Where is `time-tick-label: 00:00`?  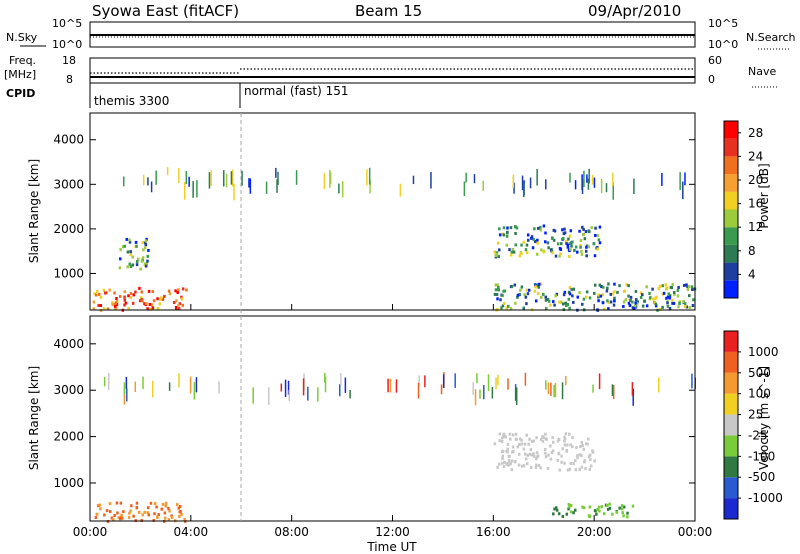 time-tick-label: 00:00 is located at coordinates (90, 532).